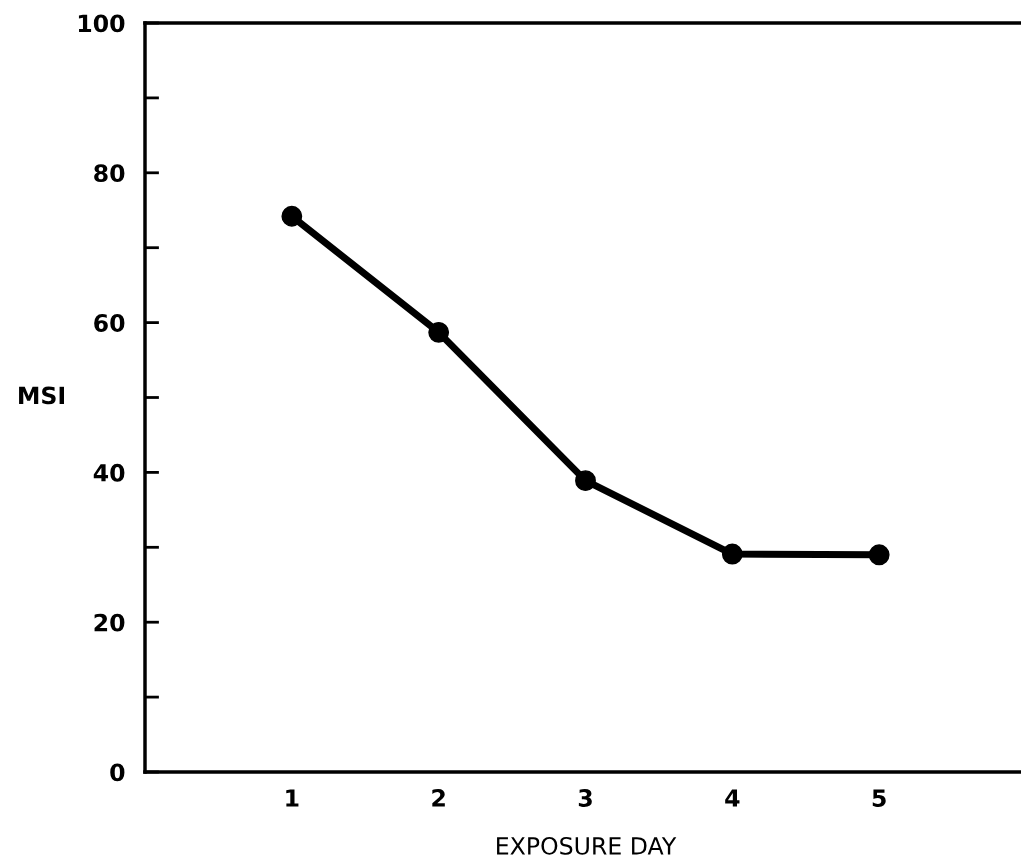 The image size is (1021, 865). What do you see at coordinates (438, 798) in the screenshot?
I see `x-tick-label: 2` at bounding box center [438, 798].